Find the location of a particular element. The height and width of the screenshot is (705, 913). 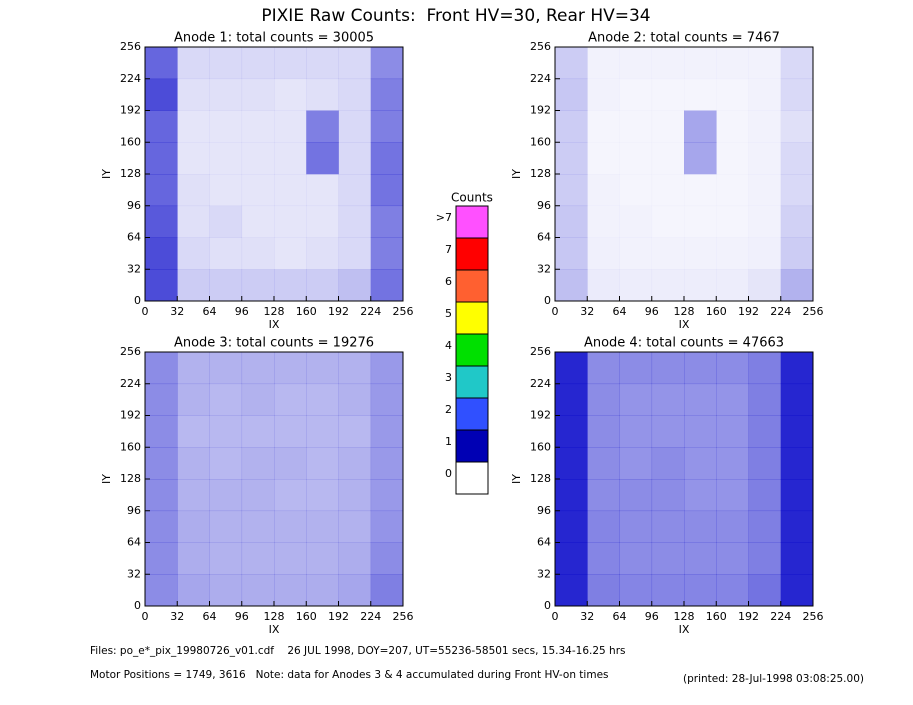

y-tick-label: 224 is located at coordinates (540, 383).